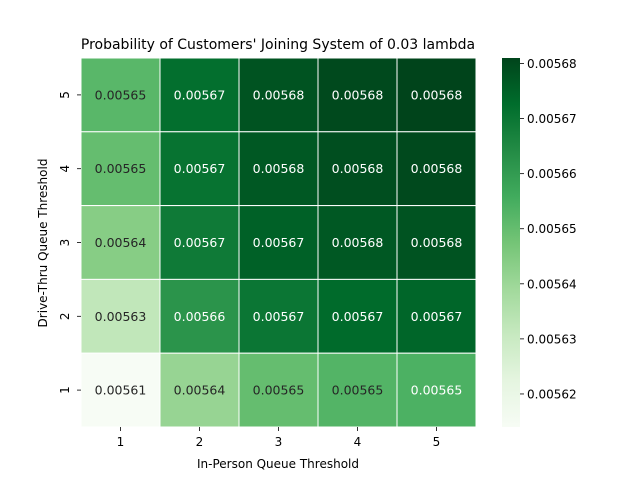  What do you see at coordinates (278, 464) in the screenshot?
I see `x-axis-label: In-Person Queue Threshold` at bounding box center [278, 464].